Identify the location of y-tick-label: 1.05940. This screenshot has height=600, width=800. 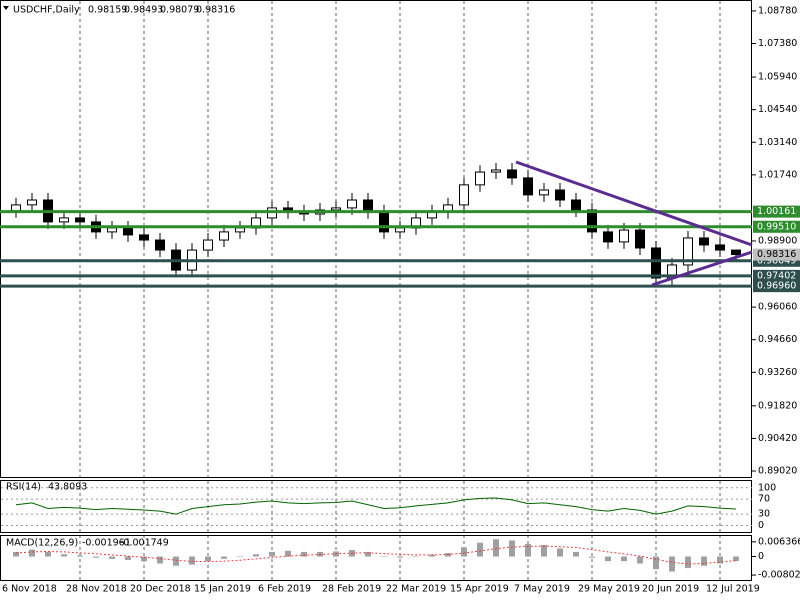
(777, 77).